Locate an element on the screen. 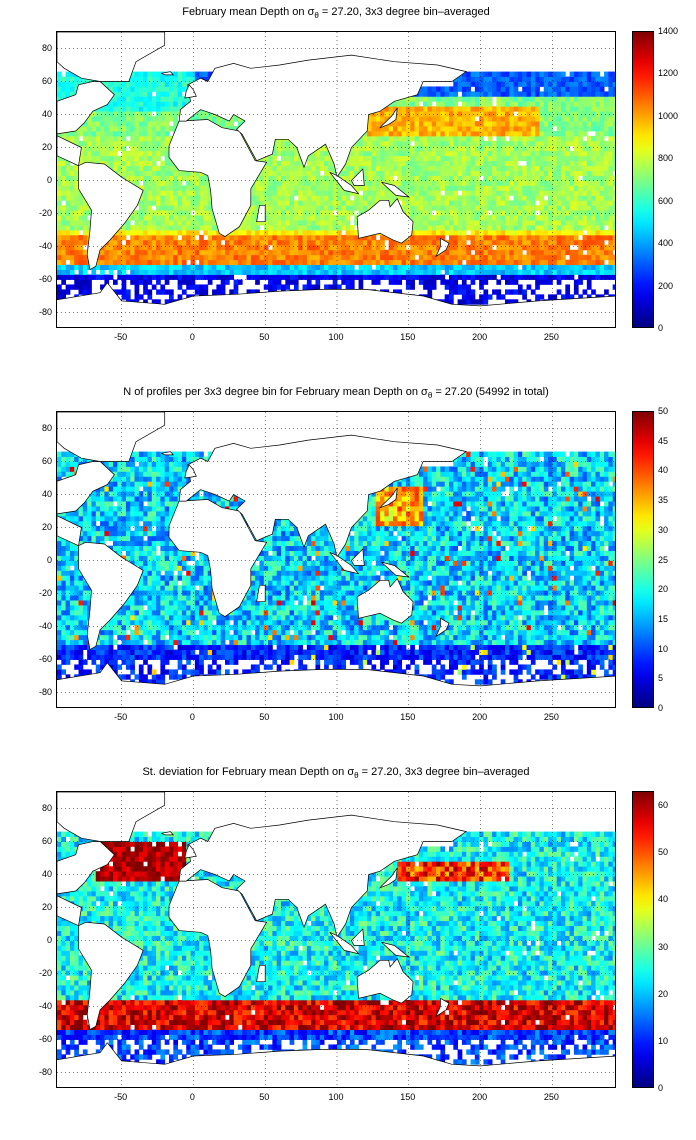 The width and height of the screenshot is (696, 1140). title-text-end: = 27.20 (54992 in total) is located at coordinates (490, 392).